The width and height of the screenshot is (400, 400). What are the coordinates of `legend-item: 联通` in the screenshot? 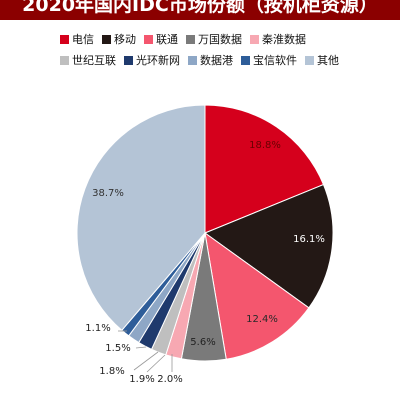 It's located at (161, 39).